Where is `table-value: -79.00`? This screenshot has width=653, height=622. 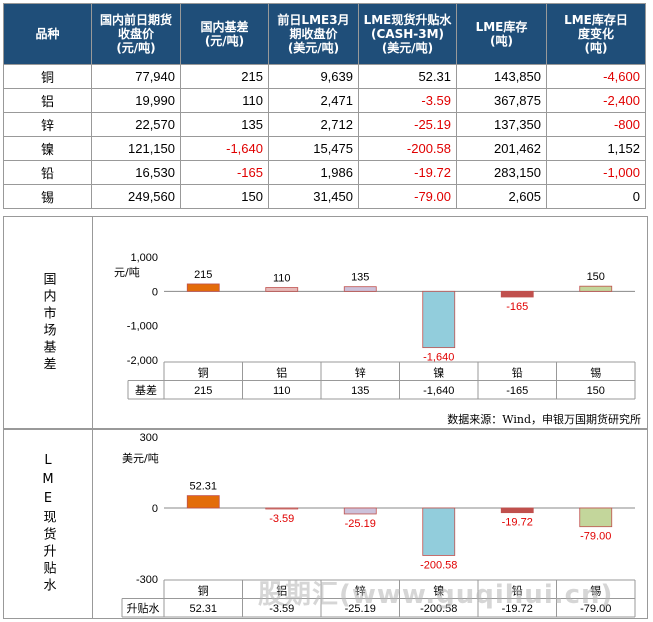 table-value: -79.00 is located at coordinates (595, 609).